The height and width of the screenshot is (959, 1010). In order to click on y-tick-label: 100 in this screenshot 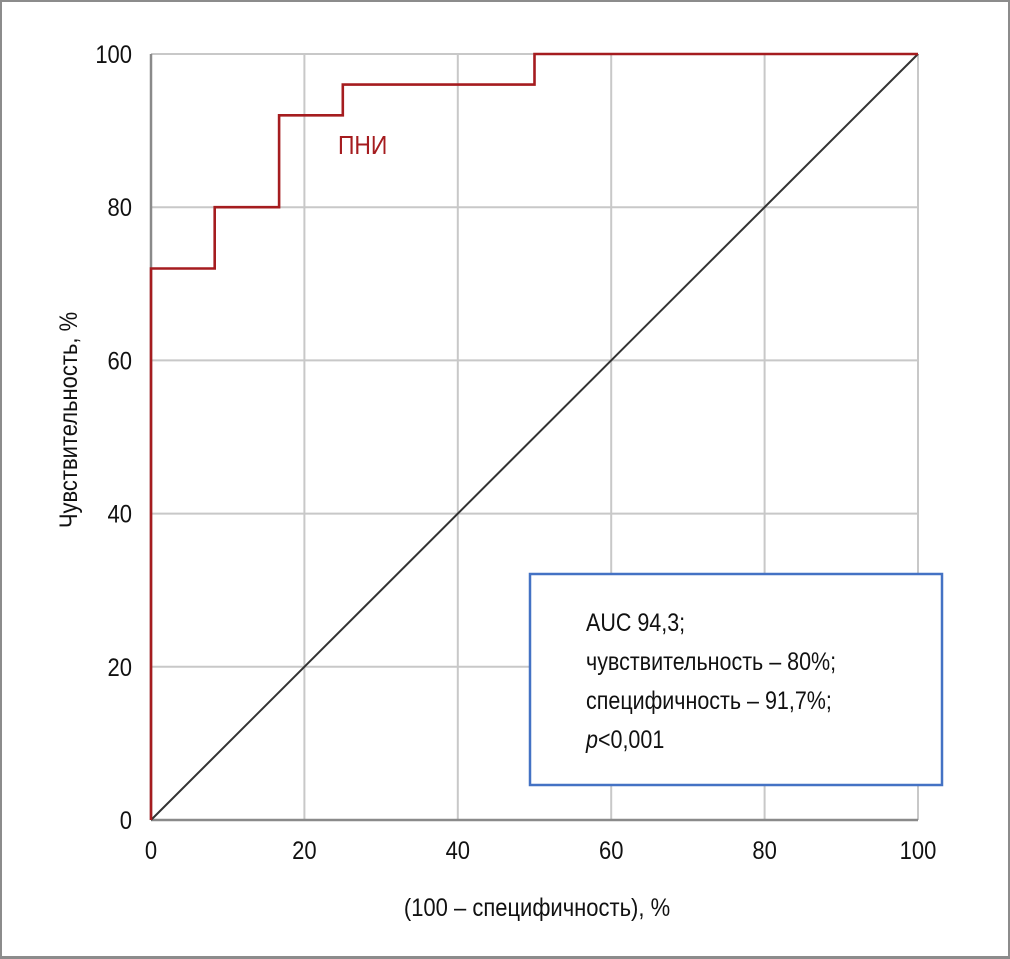, I will do `click(113, 55)`.